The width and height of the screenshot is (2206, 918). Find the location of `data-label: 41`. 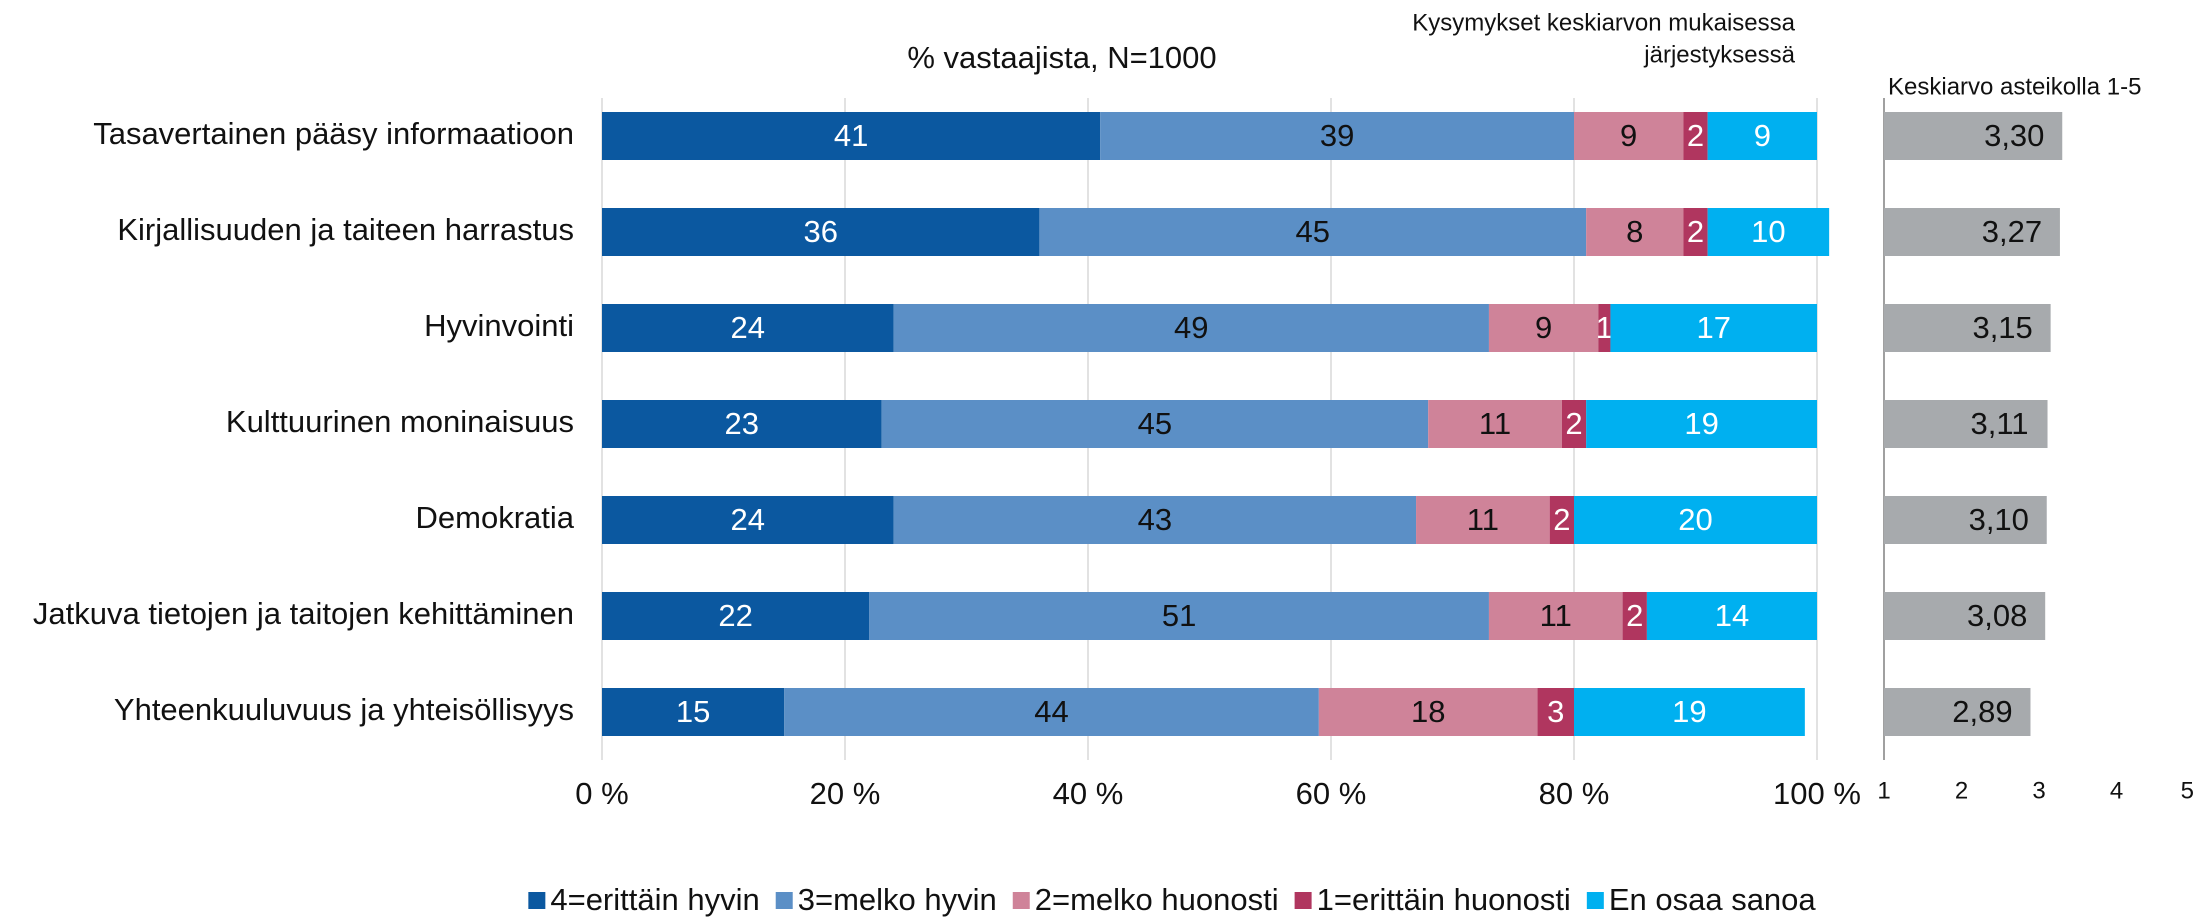

data-label: 41 is located at coordinates (851, 135).